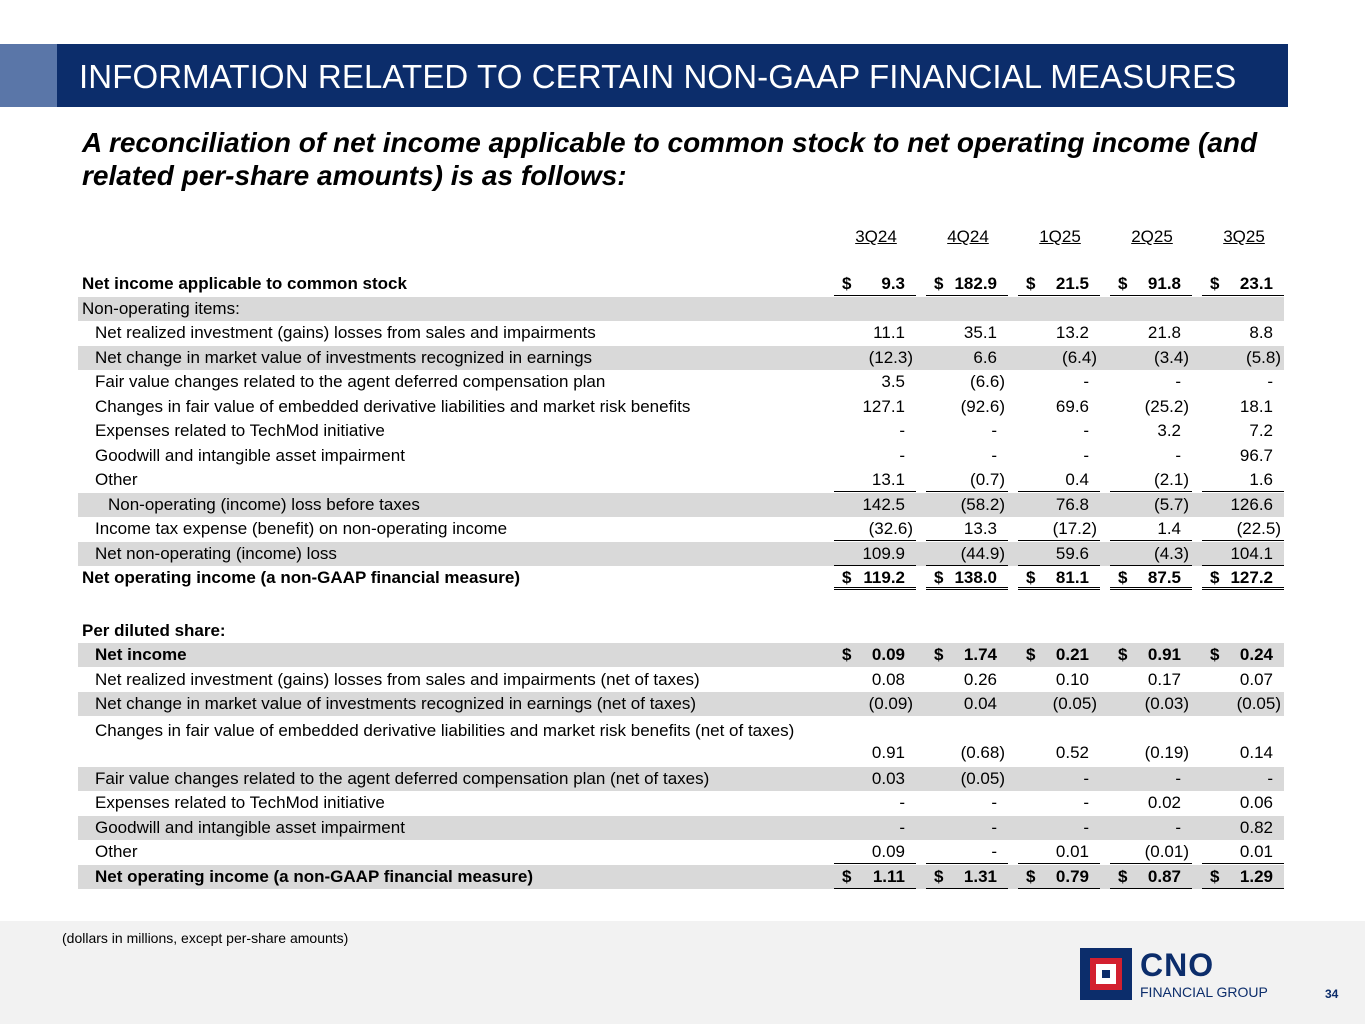  I want to click on cell-value: 6.6, so click(985, 357).